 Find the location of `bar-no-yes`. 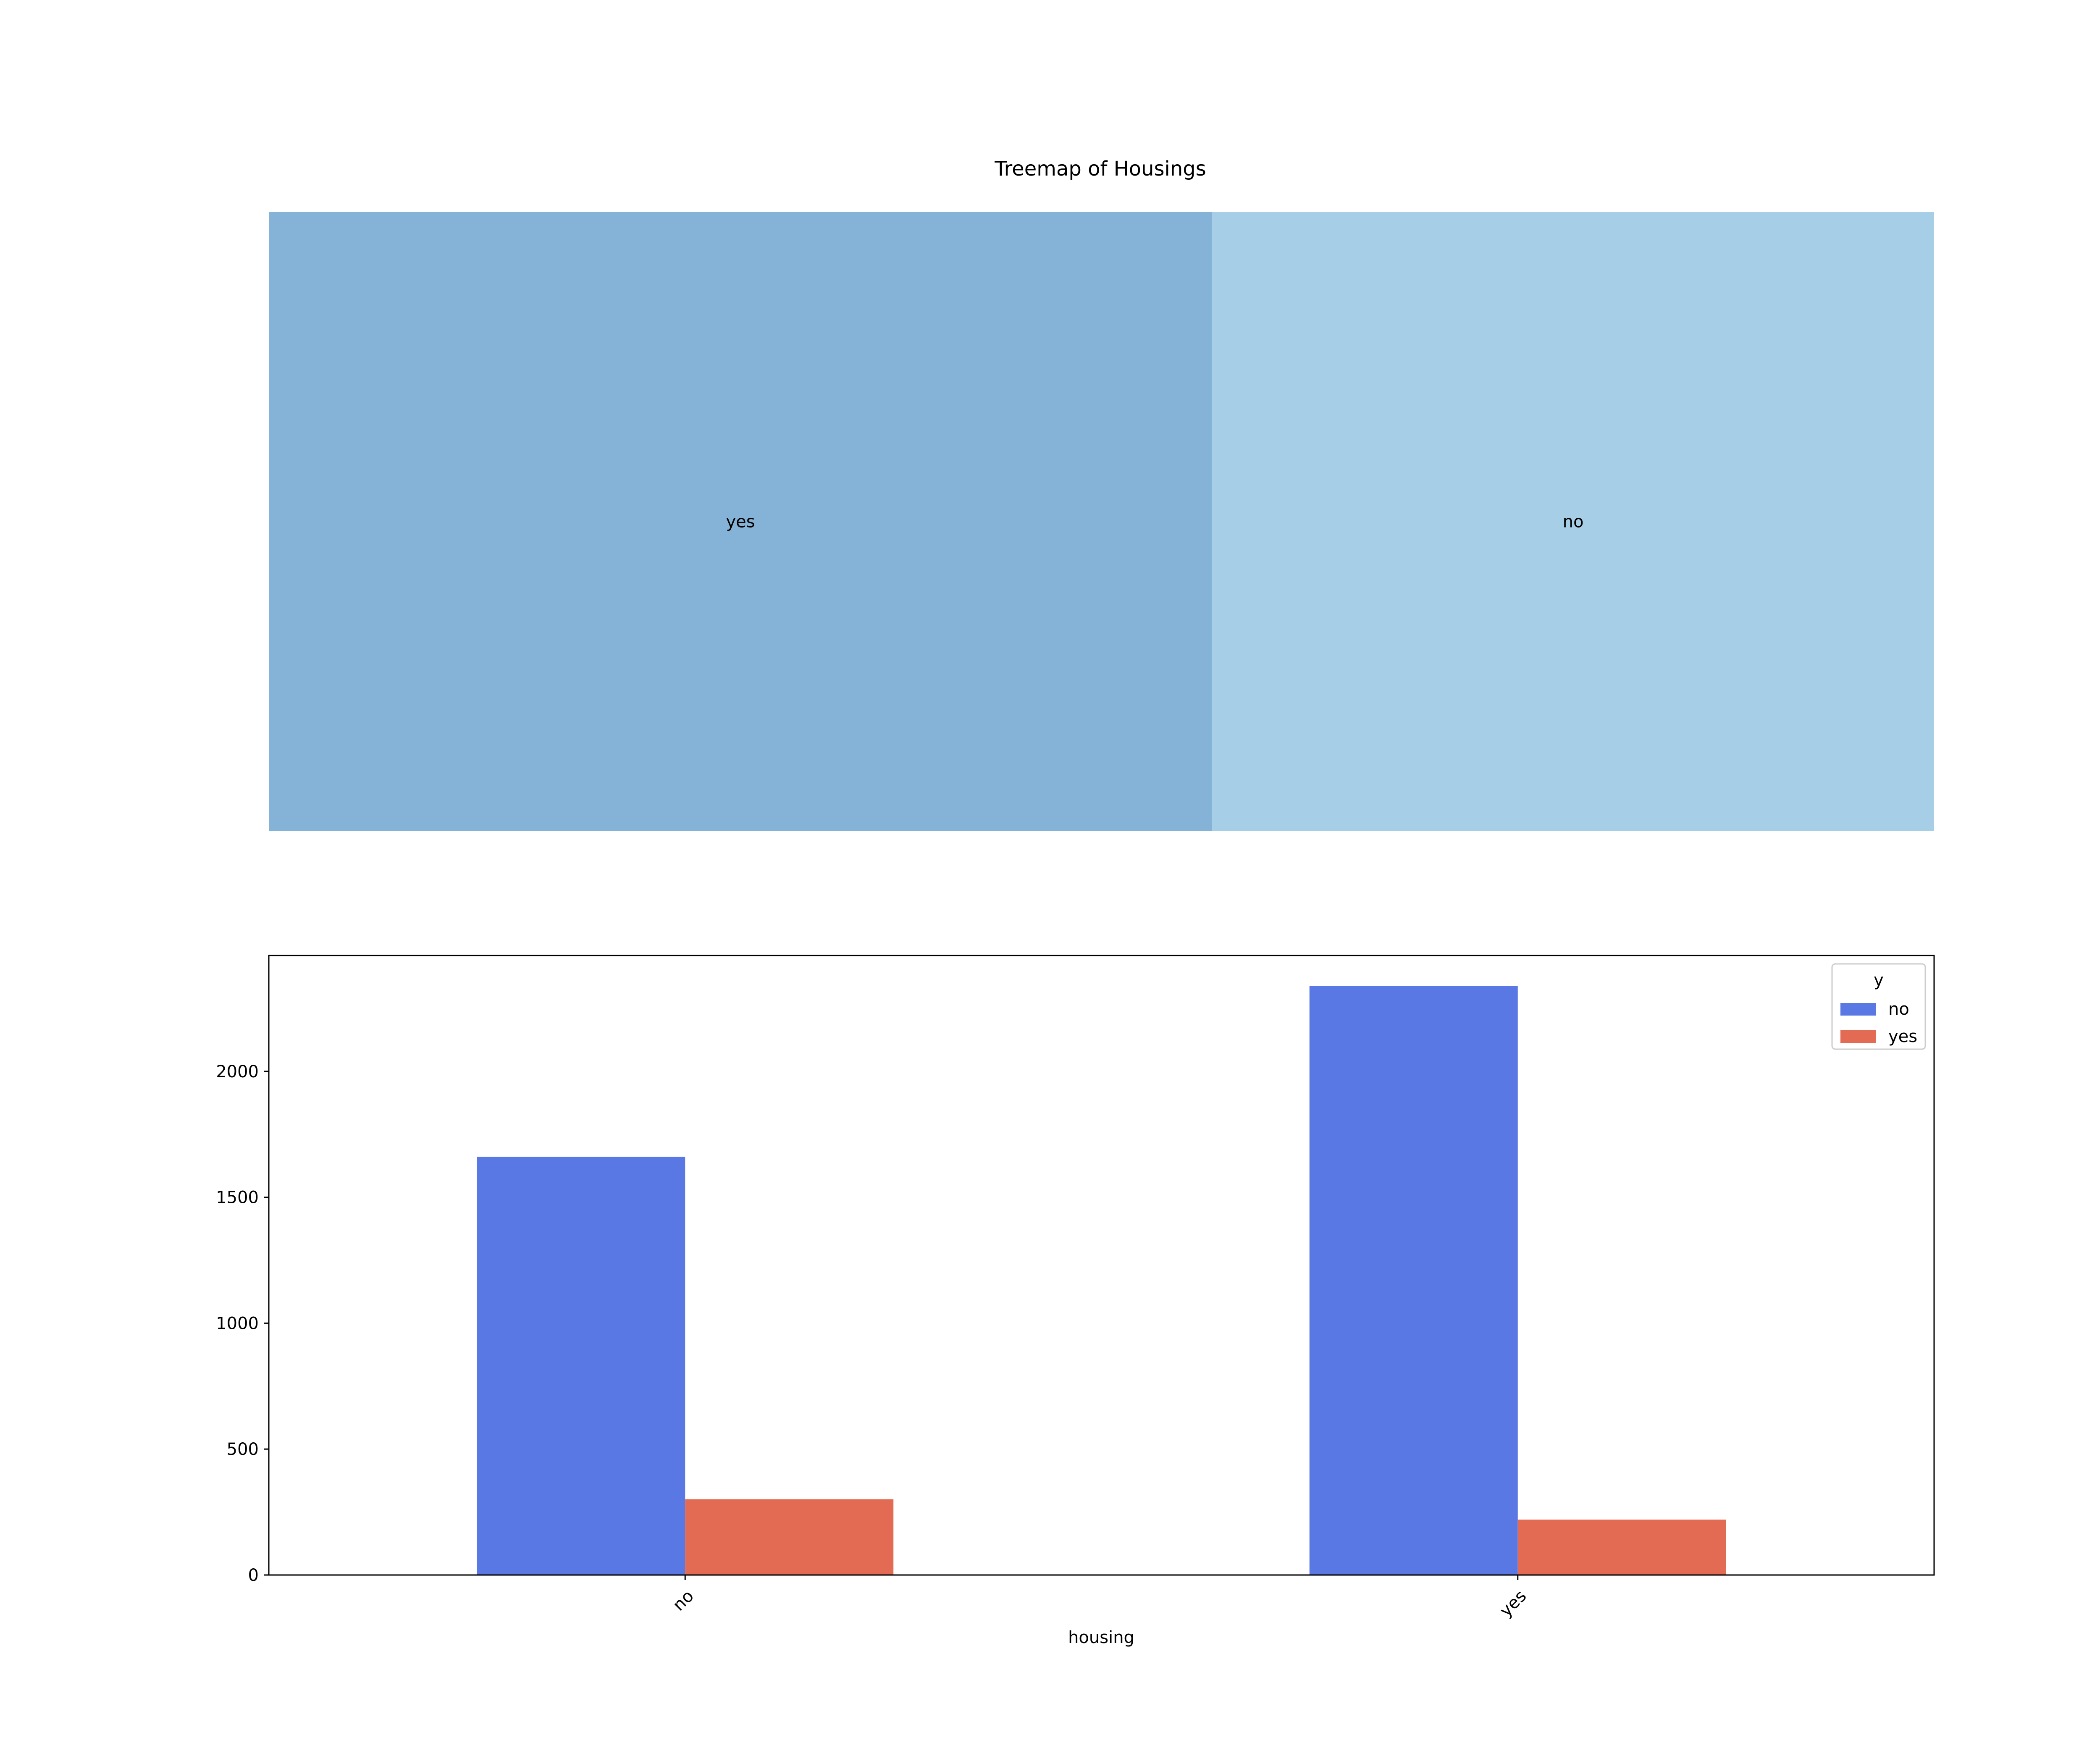

bar-no-yes is located at coordinates (789, 1537).